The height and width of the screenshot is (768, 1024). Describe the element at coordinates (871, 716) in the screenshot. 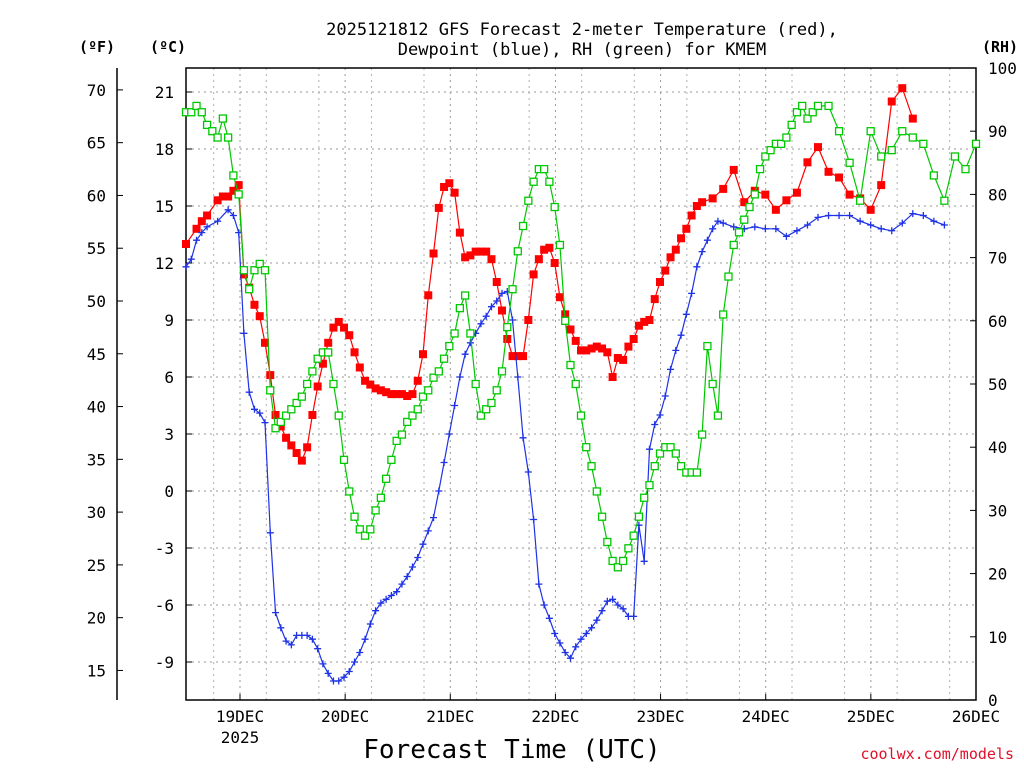

I see `x-tick-label: 25DEC` at that location.